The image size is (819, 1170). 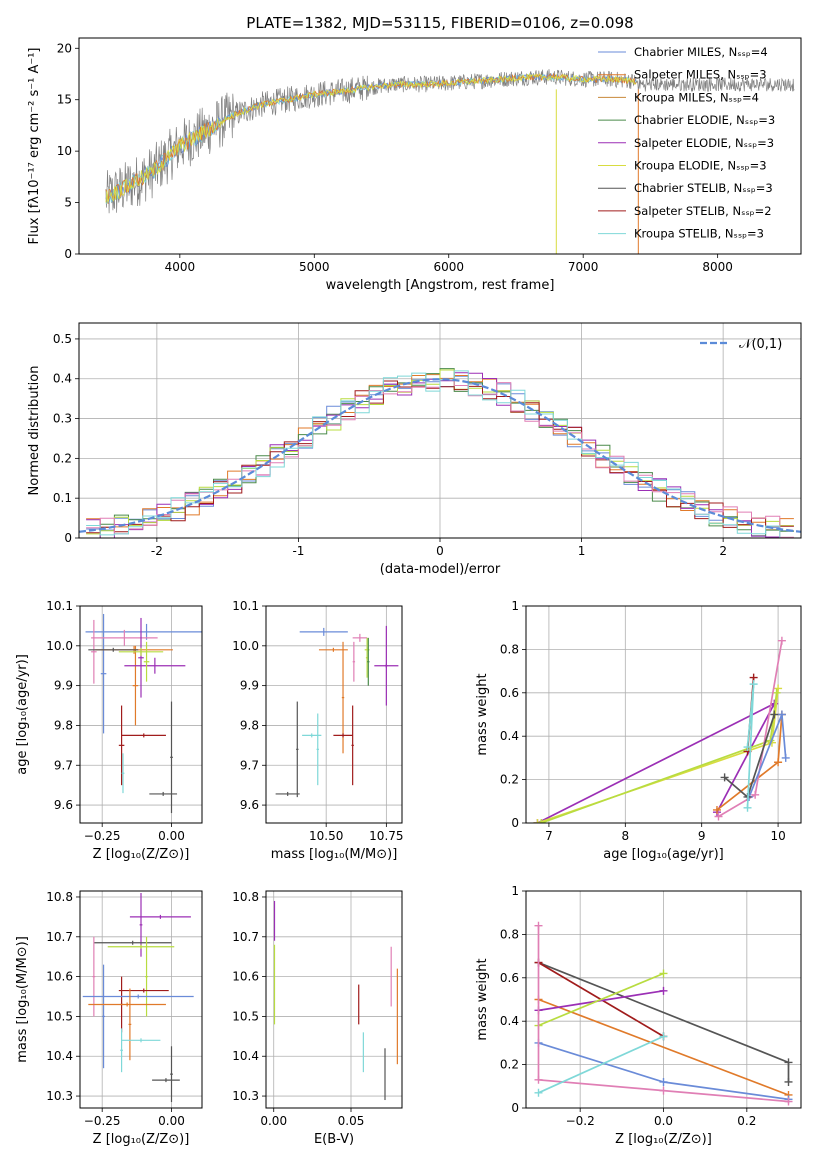 I want to click on legend-label: Kroupa STELIB, Nₛₛₚ=3, so click(x=699, y=234).